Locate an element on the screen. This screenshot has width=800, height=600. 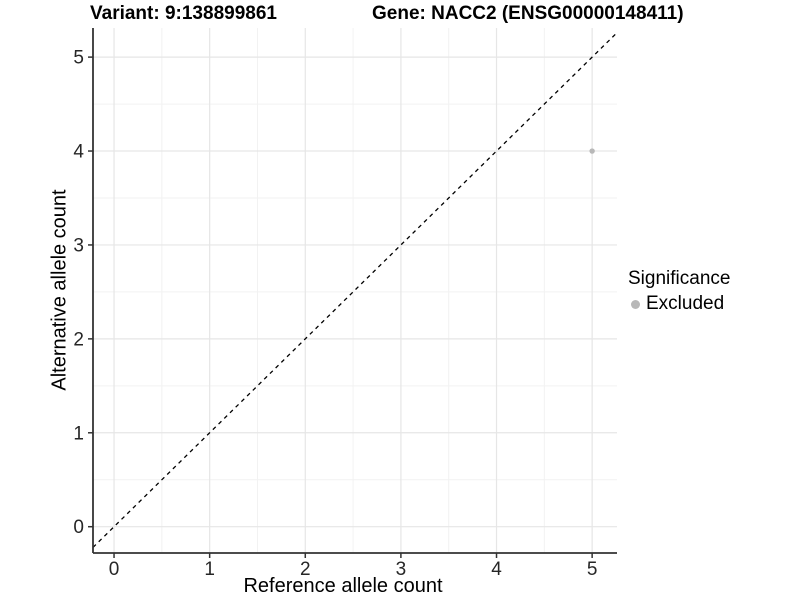
y-tick-label: 5 is located at coordinates (78, 58).